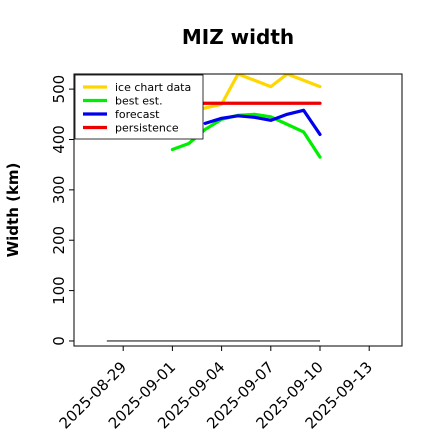 Image resolution: width=440 pixels, height=444 pixels. Describe the element at coordinates (59, 139) in the screenshot. I see `y-tick-label: 400` at that location.